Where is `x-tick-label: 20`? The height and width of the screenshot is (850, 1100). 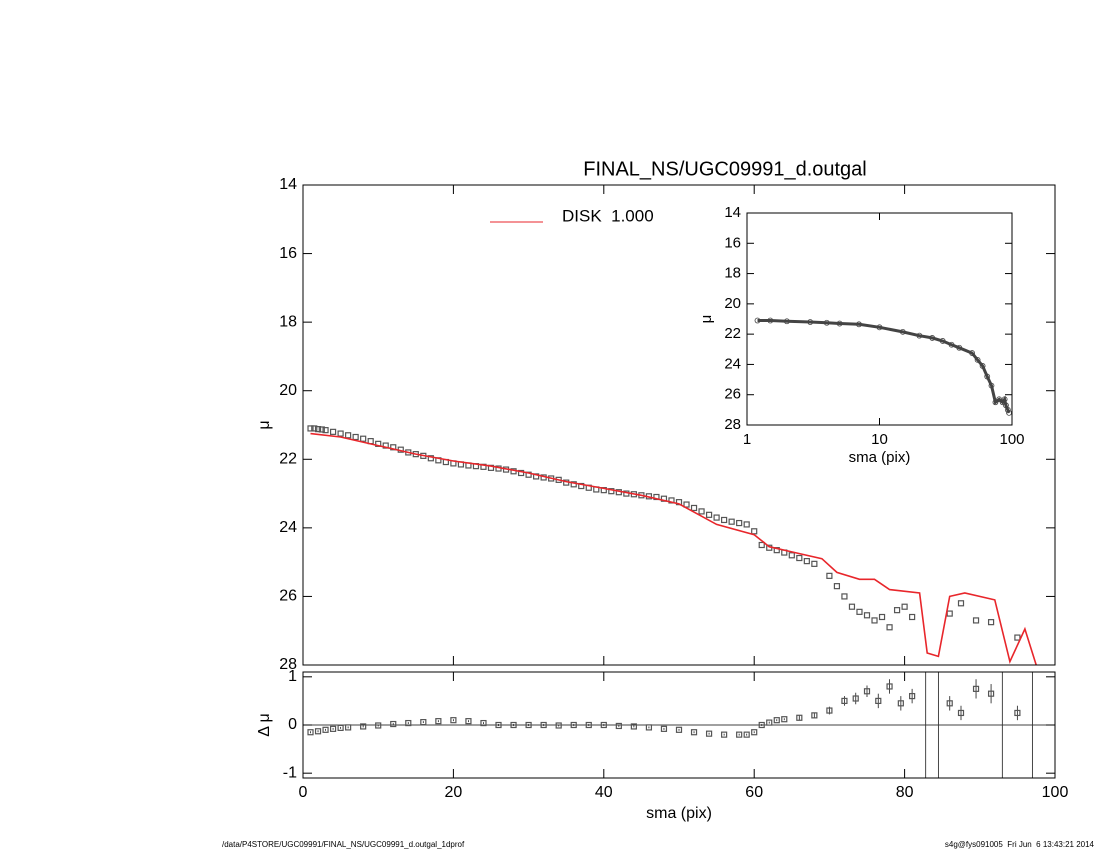
x-tick-label: 20 is located at coordinates (454, 792).